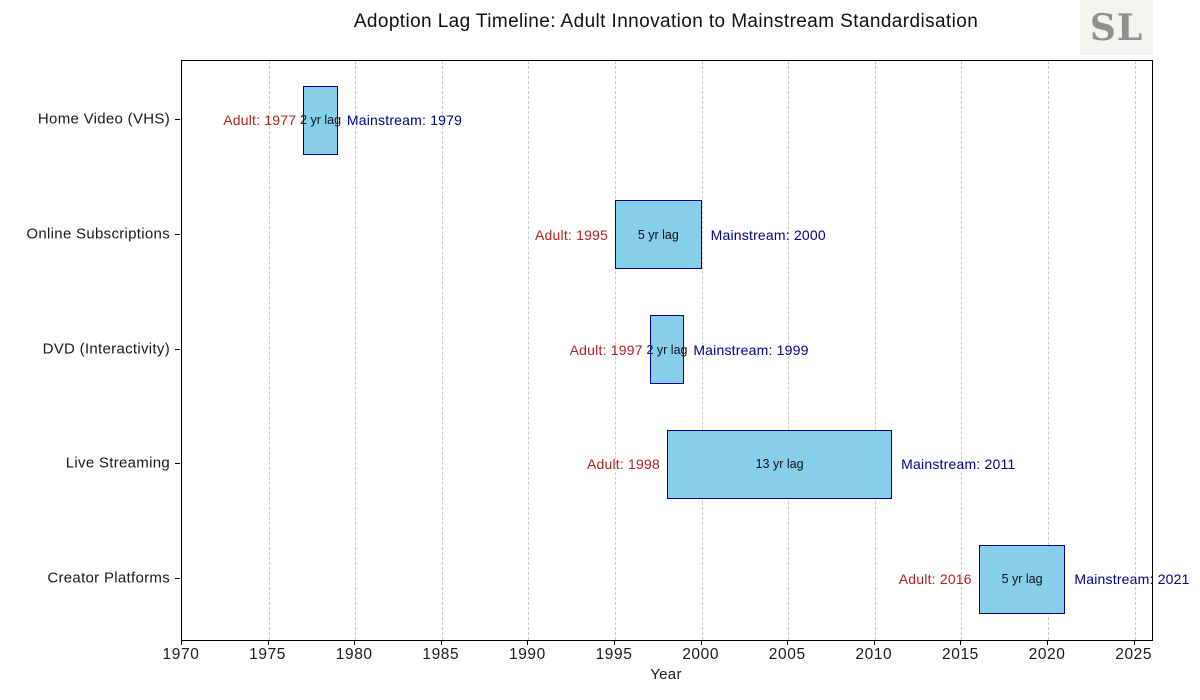 This screenshot has width=1200, height=700. I want to click on adult-year-label: Adult: 1998, so click(623, 464).